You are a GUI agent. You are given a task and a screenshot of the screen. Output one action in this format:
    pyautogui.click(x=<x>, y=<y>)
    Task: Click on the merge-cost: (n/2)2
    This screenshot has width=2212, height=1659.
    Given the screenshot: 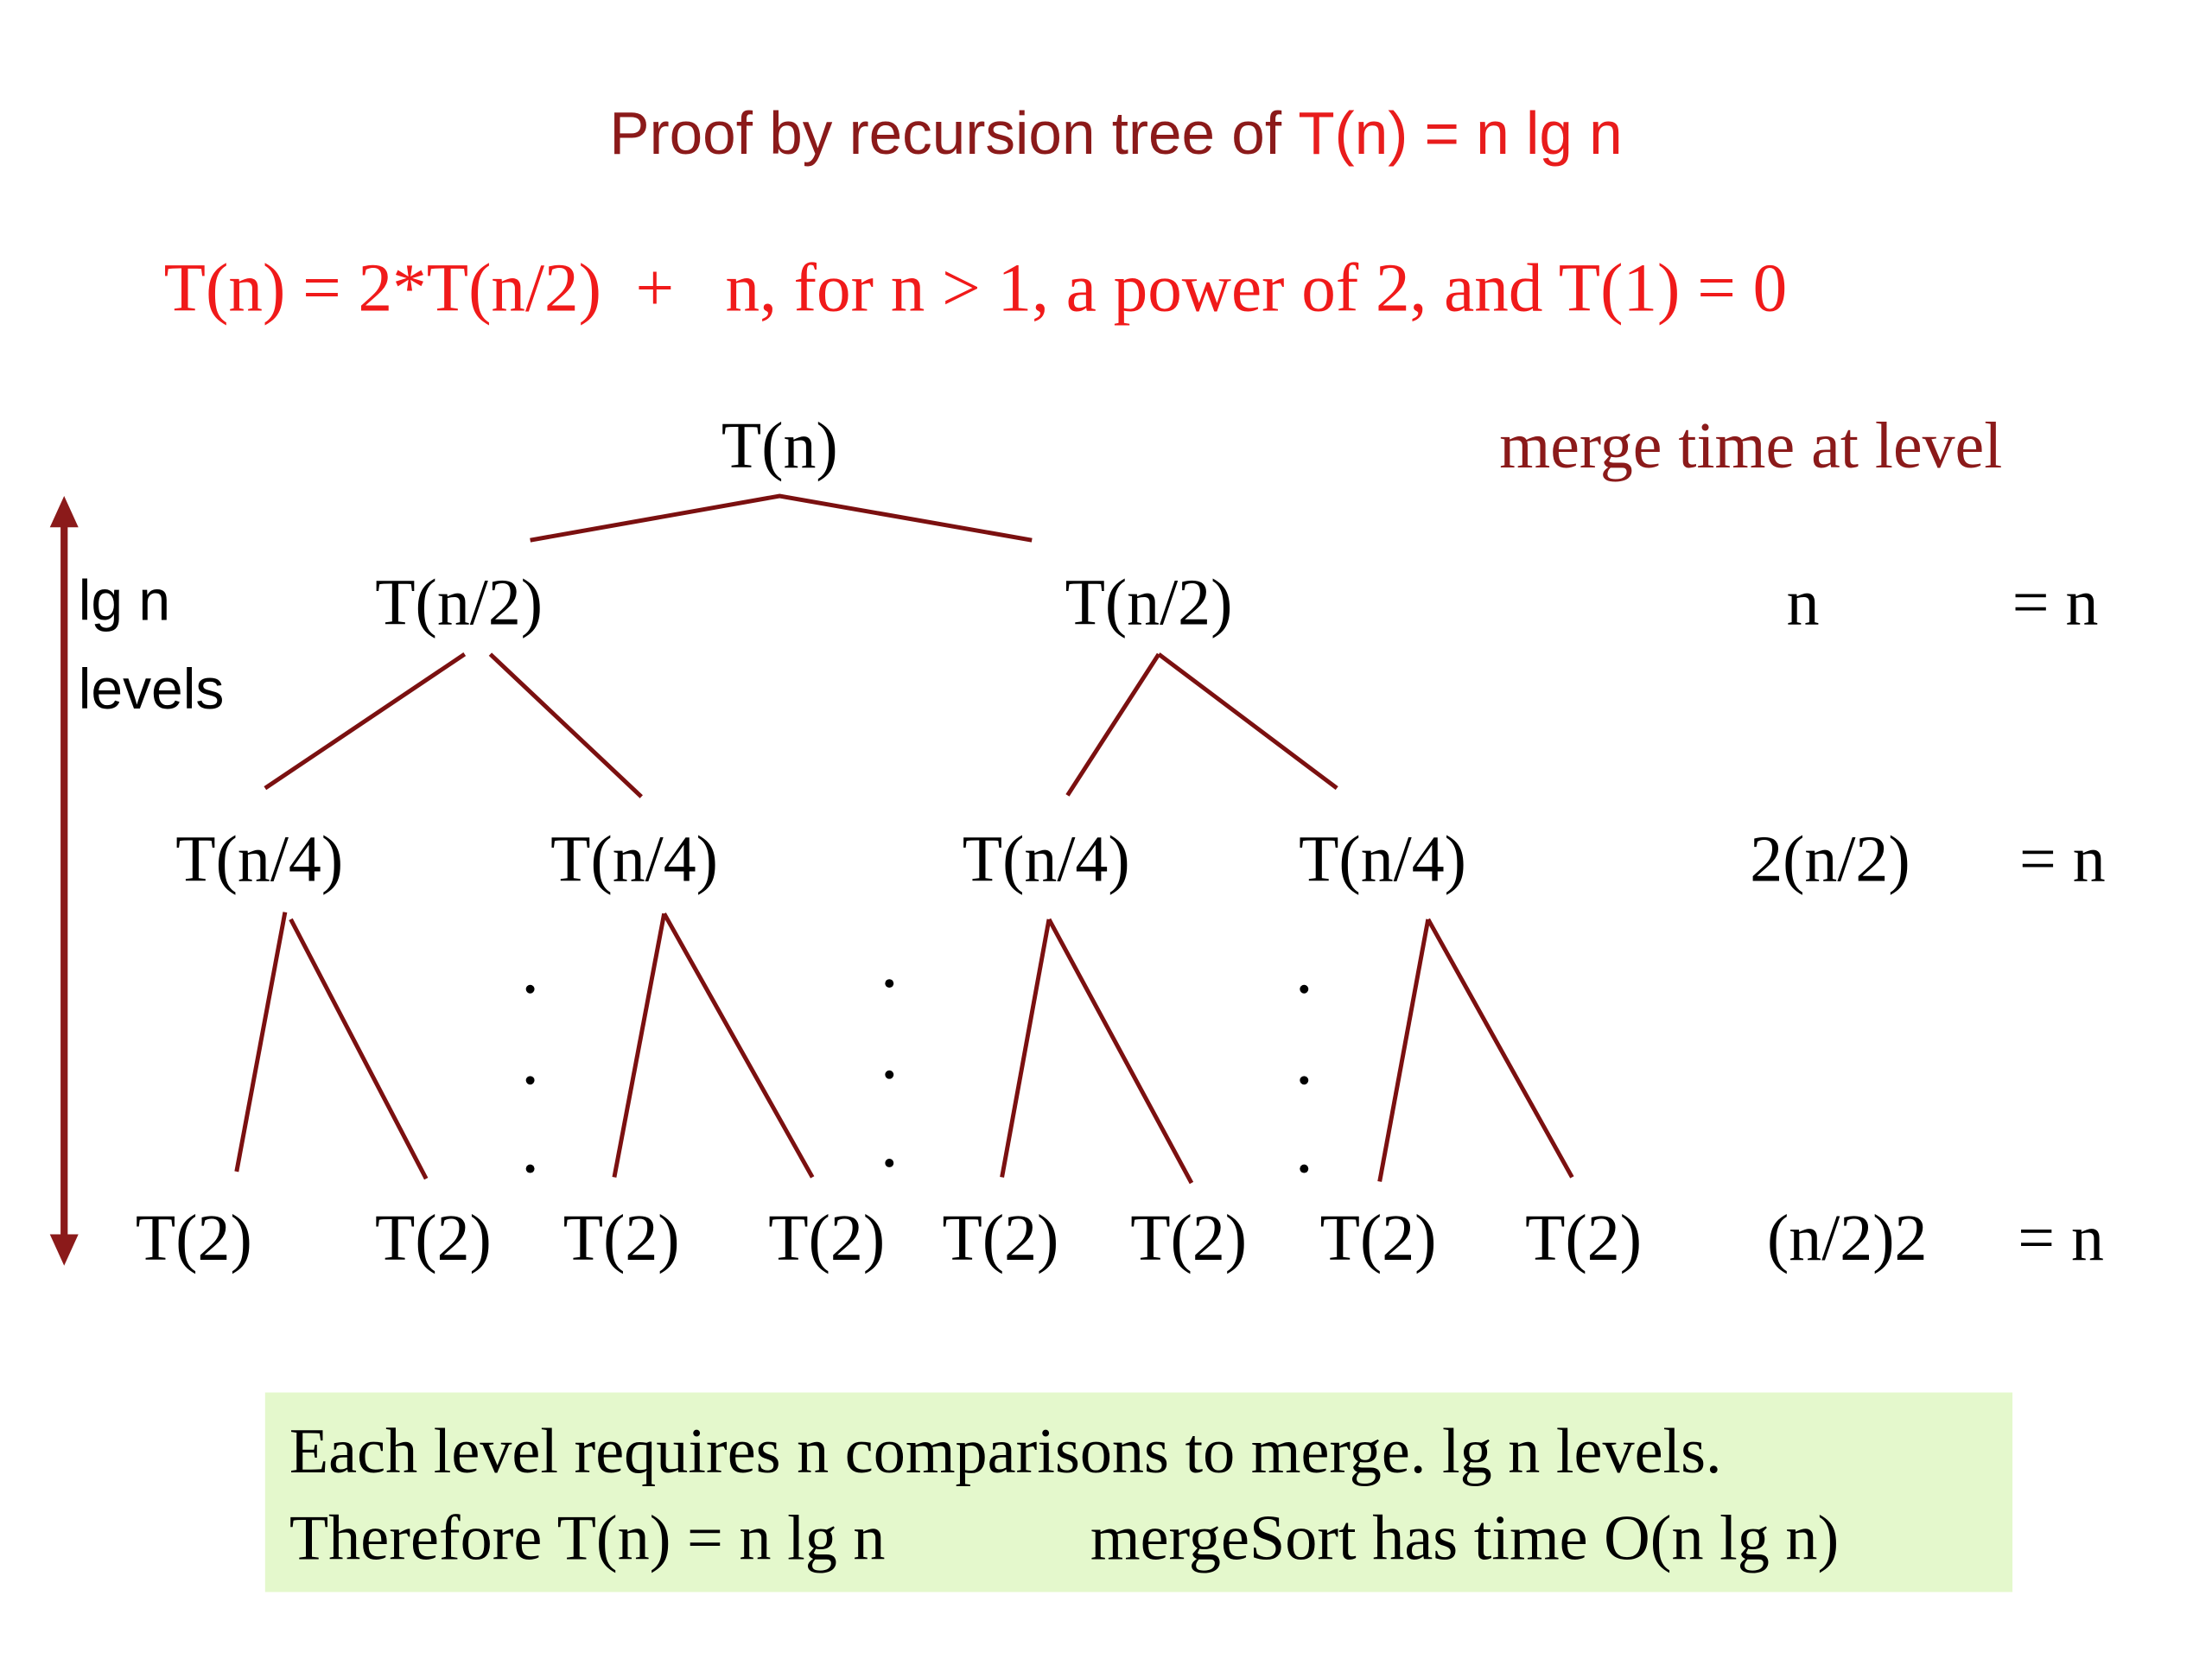 What is the action you would take?
    pyautogui.click(x=1847, y=1238)
    